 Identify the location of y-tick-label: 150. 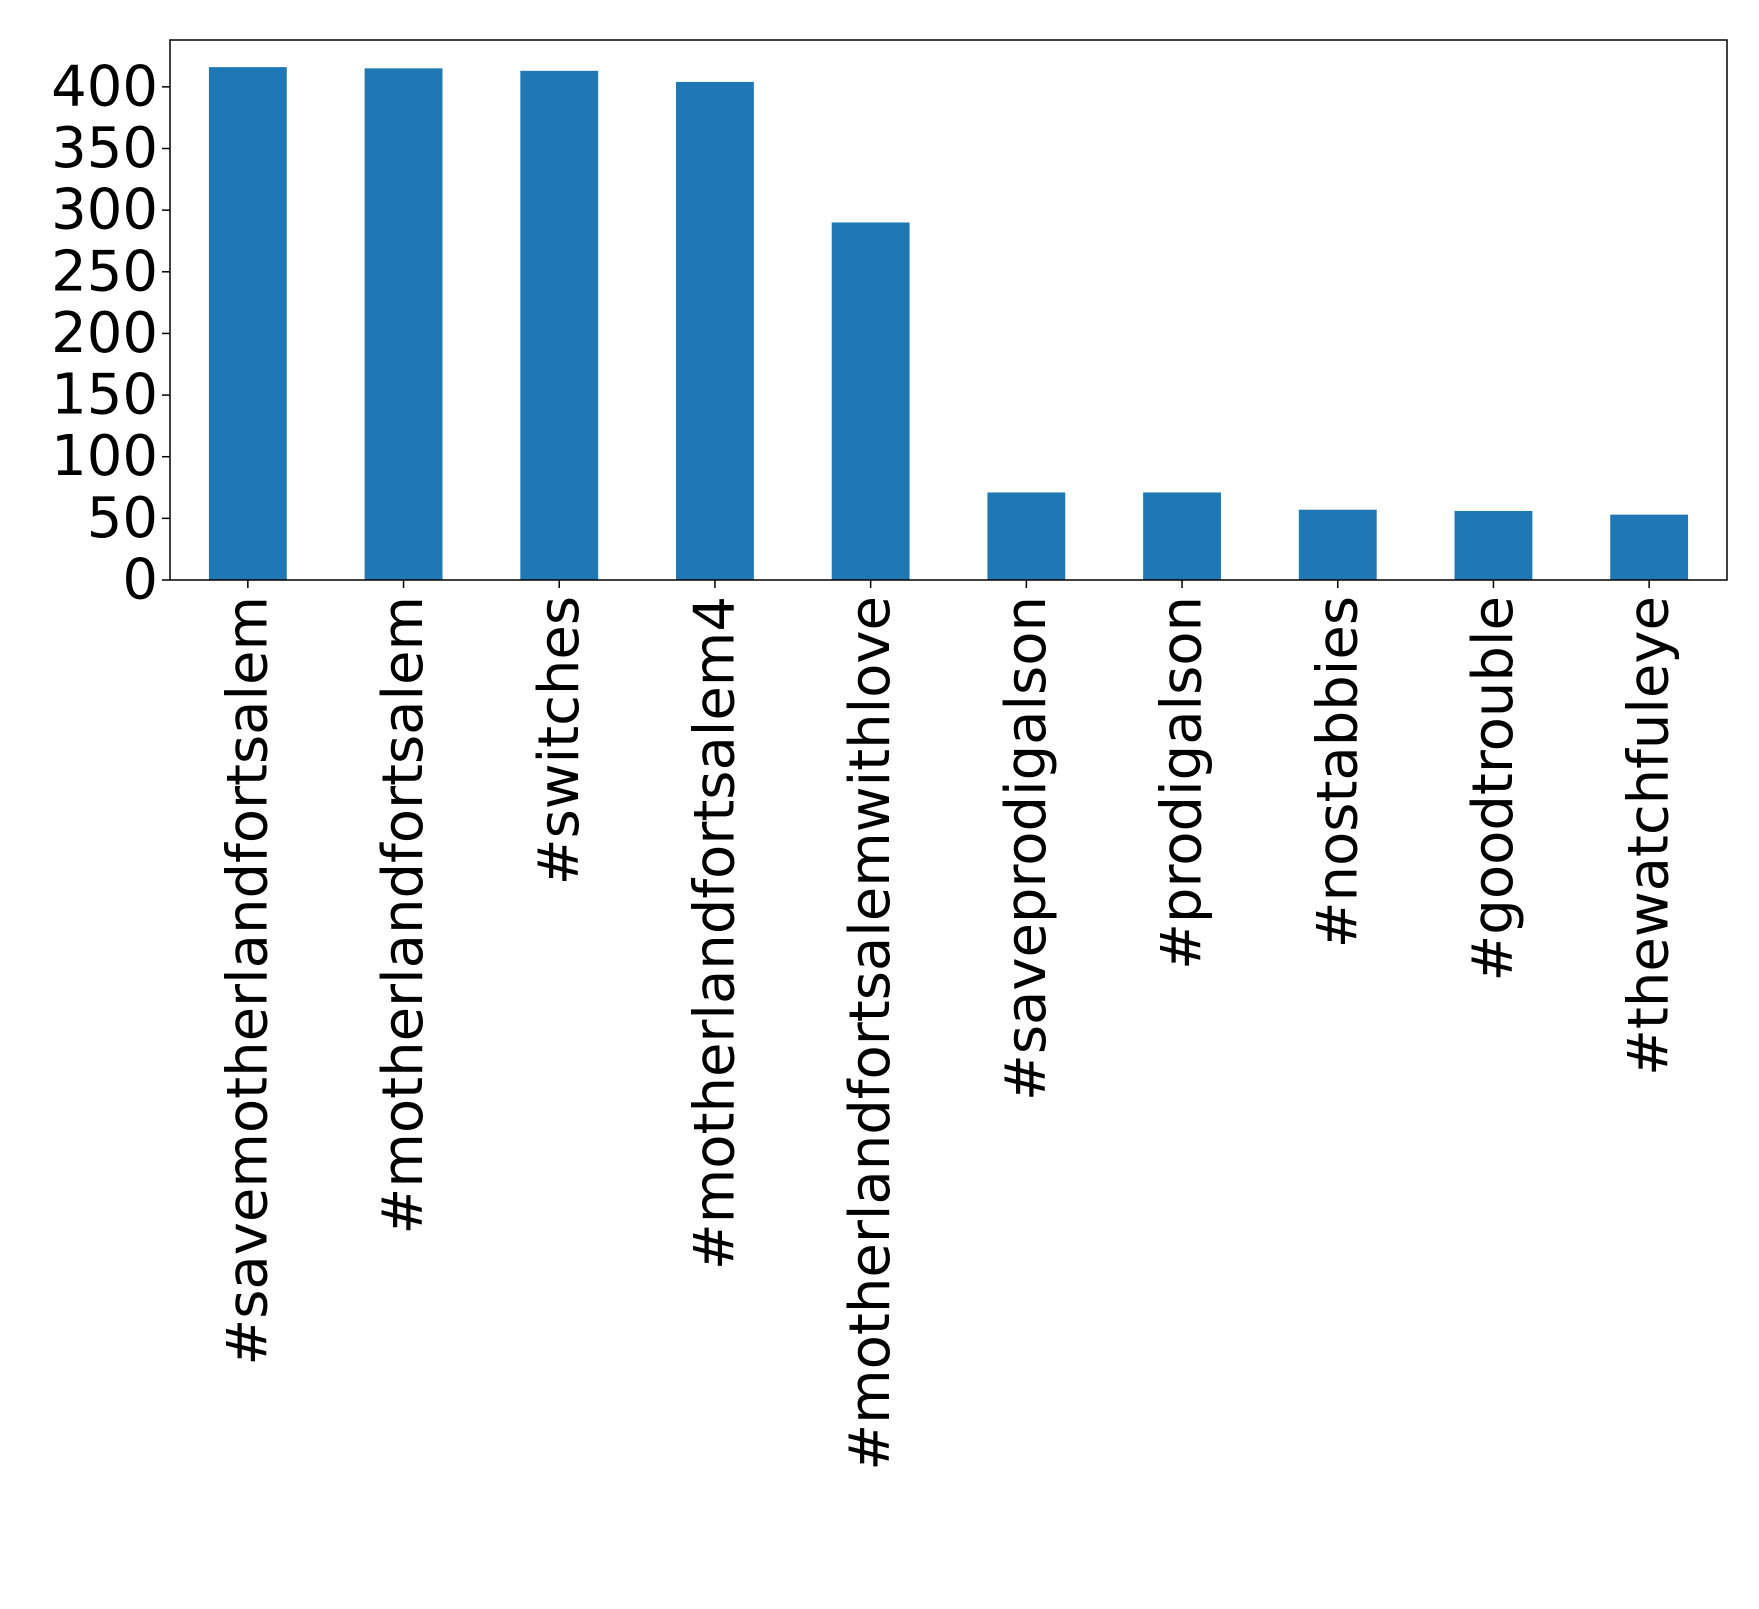
(104, 395).